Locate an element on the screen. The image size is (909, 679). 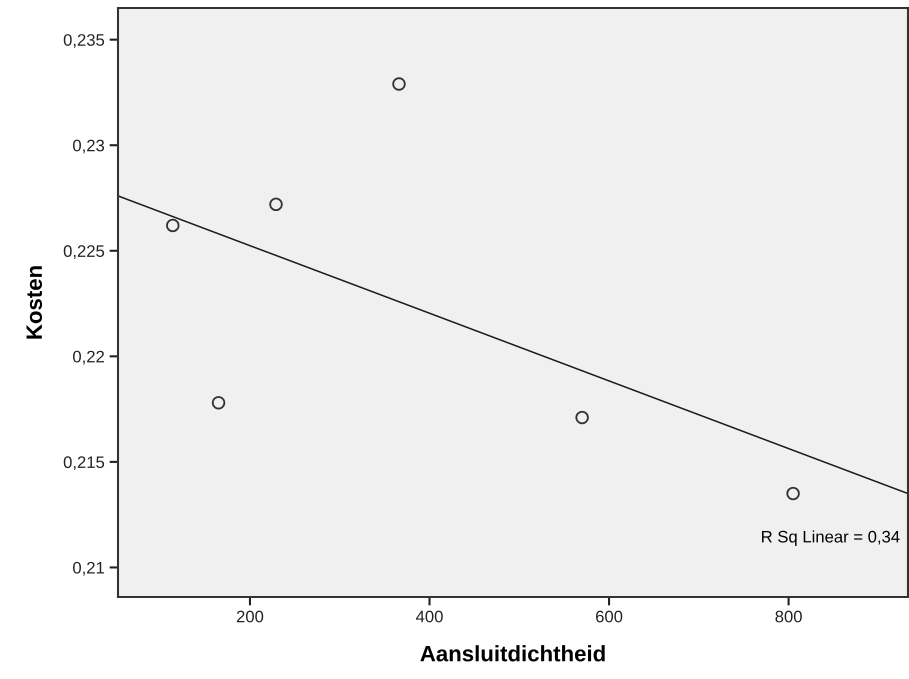
x-tick-label: 600 is located at coordinates (609, 616).